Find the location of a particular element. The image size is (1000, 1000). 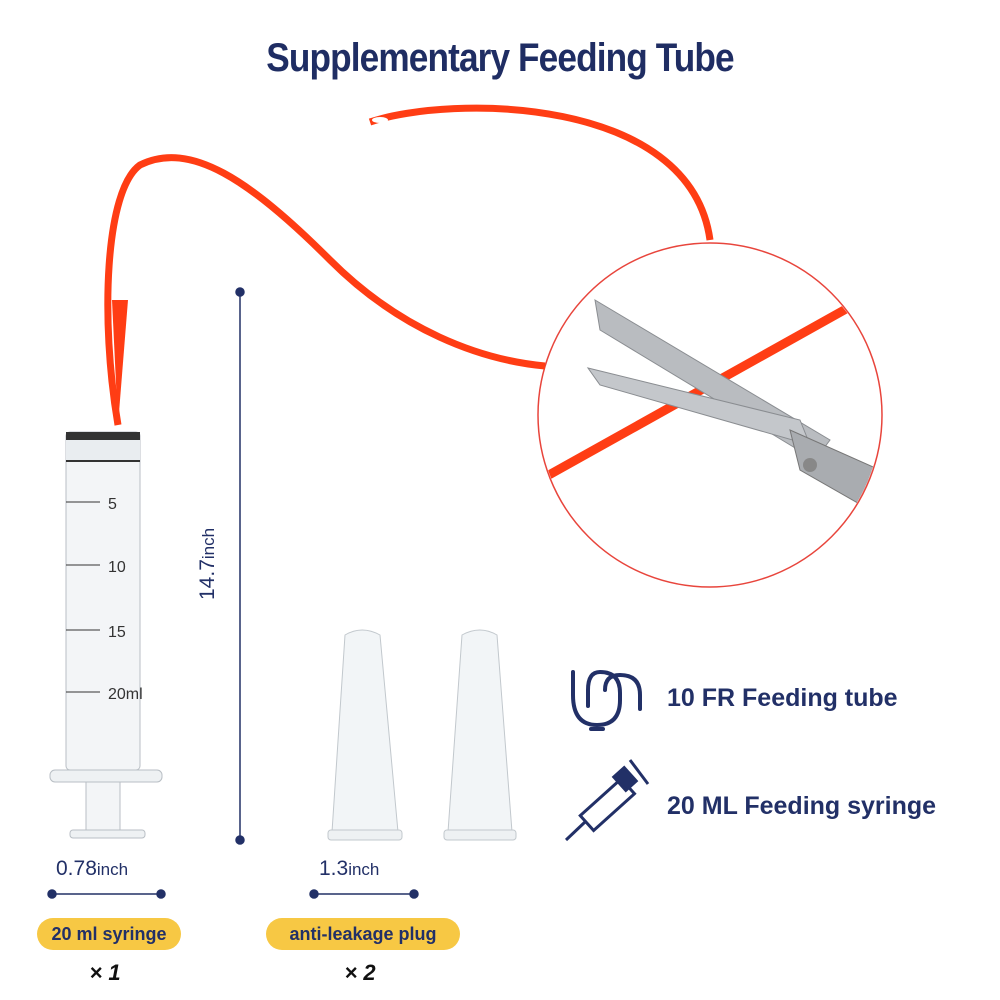

dim-value: 14.7 is located at coordinates (207, 579).